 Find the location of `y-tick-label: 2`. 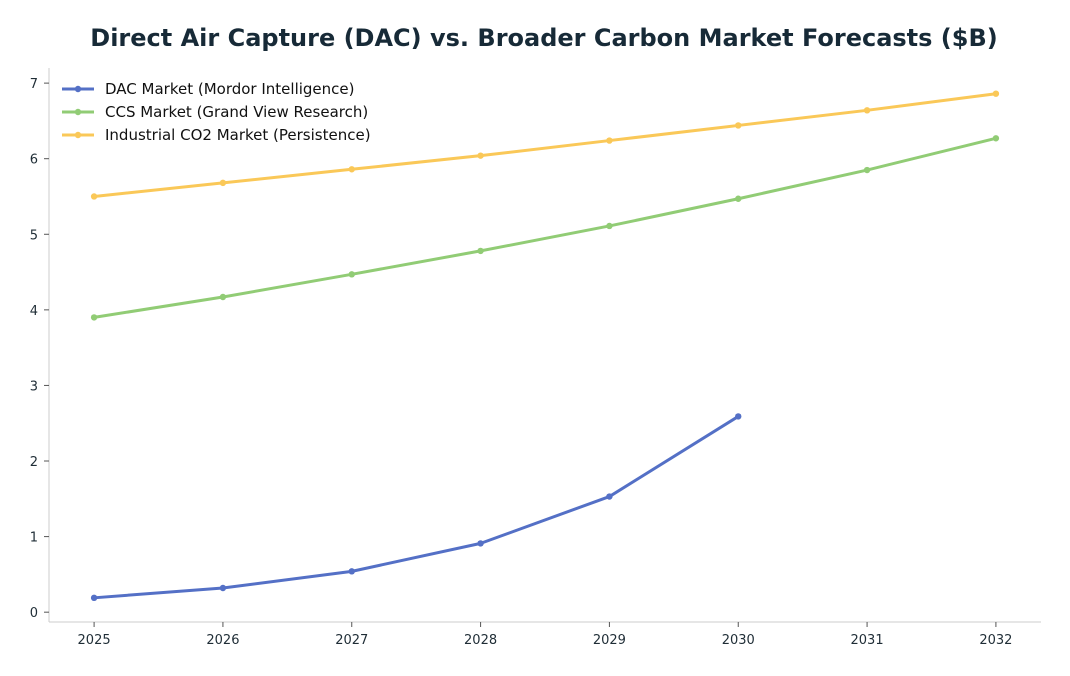

y-tick-label: 2 is located at coordinates (34, 462).